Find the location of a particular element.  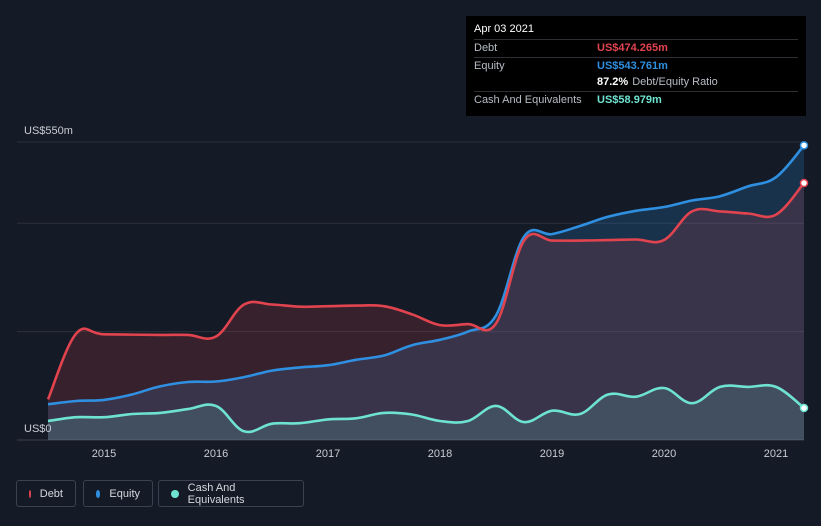

tooltip-cash-row: Cash And Equivalents US$58.979m is located at coordinates (636, 99).